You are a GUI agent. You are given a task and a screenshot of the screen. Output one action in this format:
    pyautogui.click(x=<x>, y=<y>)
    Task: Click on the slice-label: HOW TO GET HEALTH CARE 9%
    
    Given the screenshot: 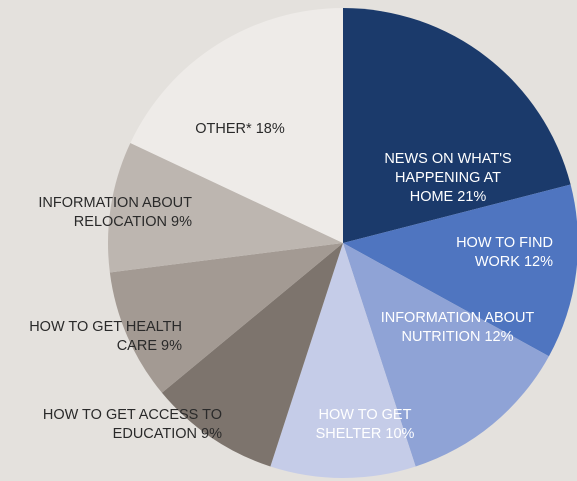 What is the action you would take?
    pyautogui.click(x=91, y=337)
    